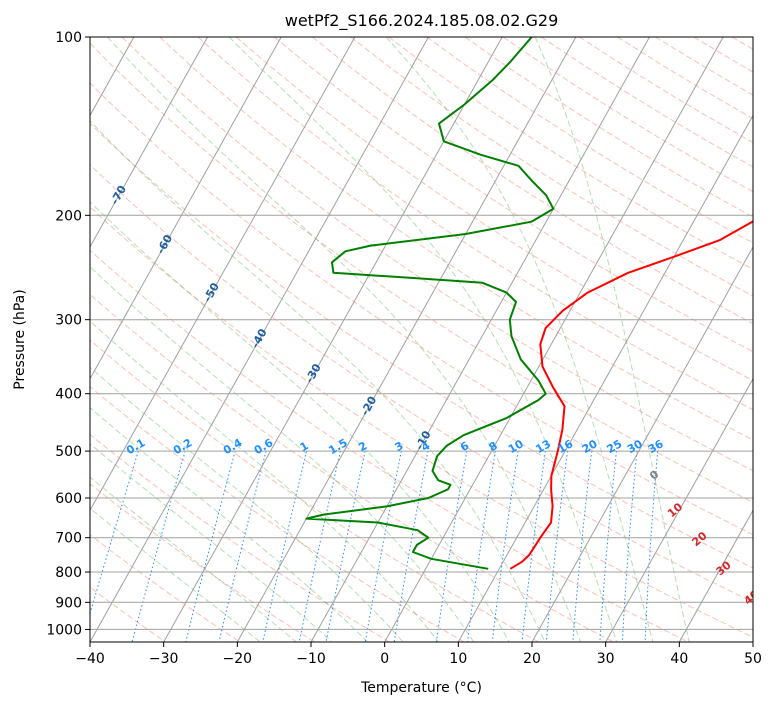  What do you see at coordinates (656, 446) in the screenshot?
I see `mixing-ratio-label: 36` at bounding box center [656, 446].